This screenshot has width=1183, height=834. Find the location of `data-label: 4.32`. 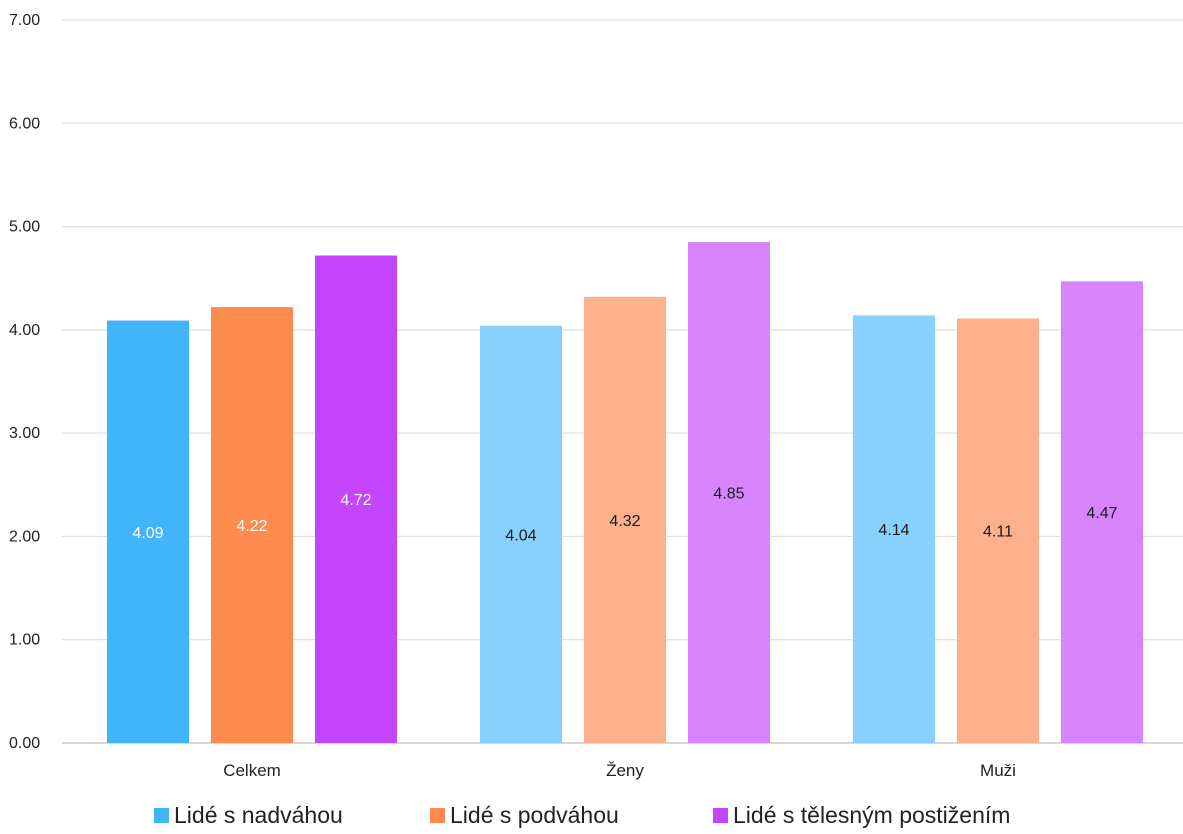

data-label: 4.32 is located at coordinates (624, 521).